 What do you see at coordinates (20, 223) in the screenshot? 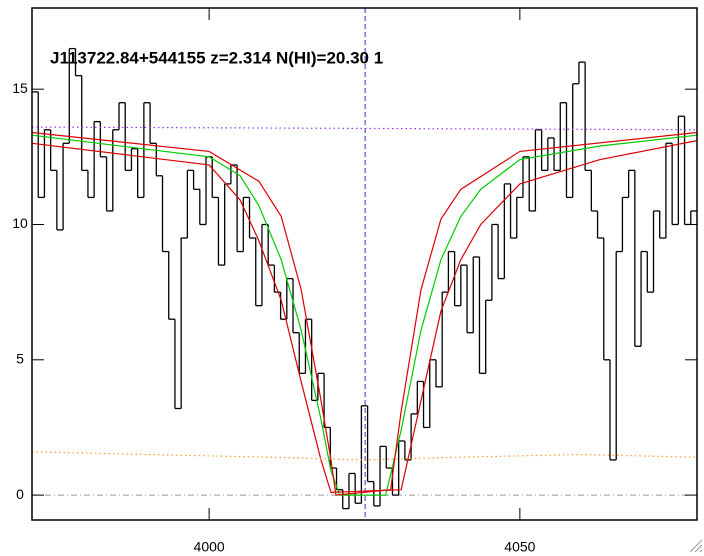
I see `y-tick-label: 10` at bounding box center [20, 223].